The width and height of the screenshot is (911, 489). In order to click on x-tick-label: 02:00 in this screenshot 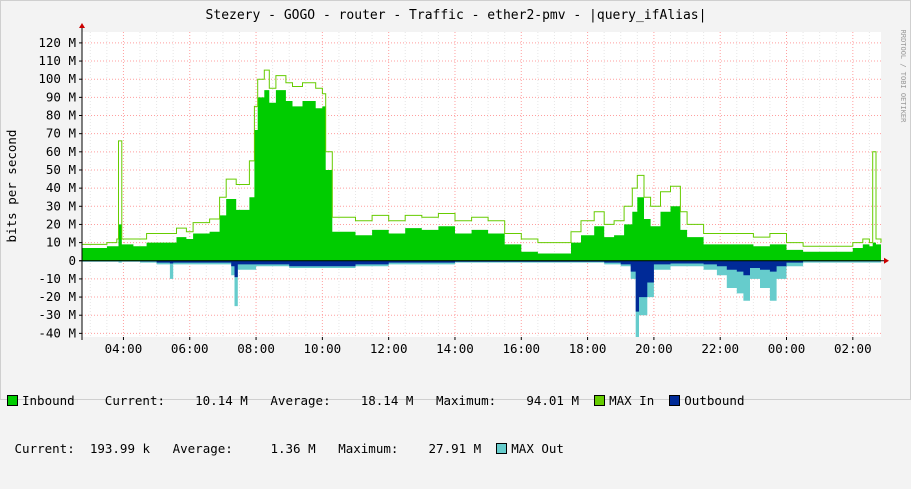, I will do `click(853, 348)`.